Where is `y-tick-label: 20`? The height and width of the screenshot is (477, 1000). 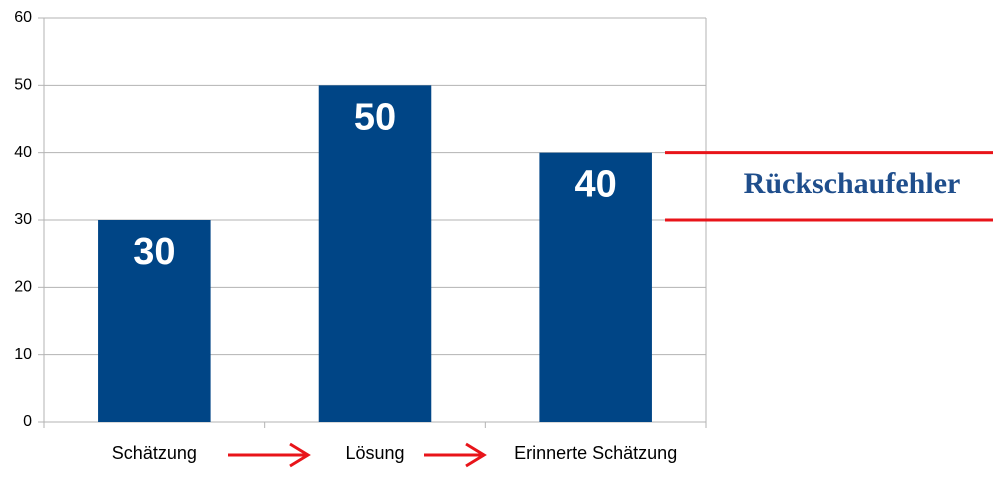 y-tick-label: 20 is located at coordinates (23, 287).